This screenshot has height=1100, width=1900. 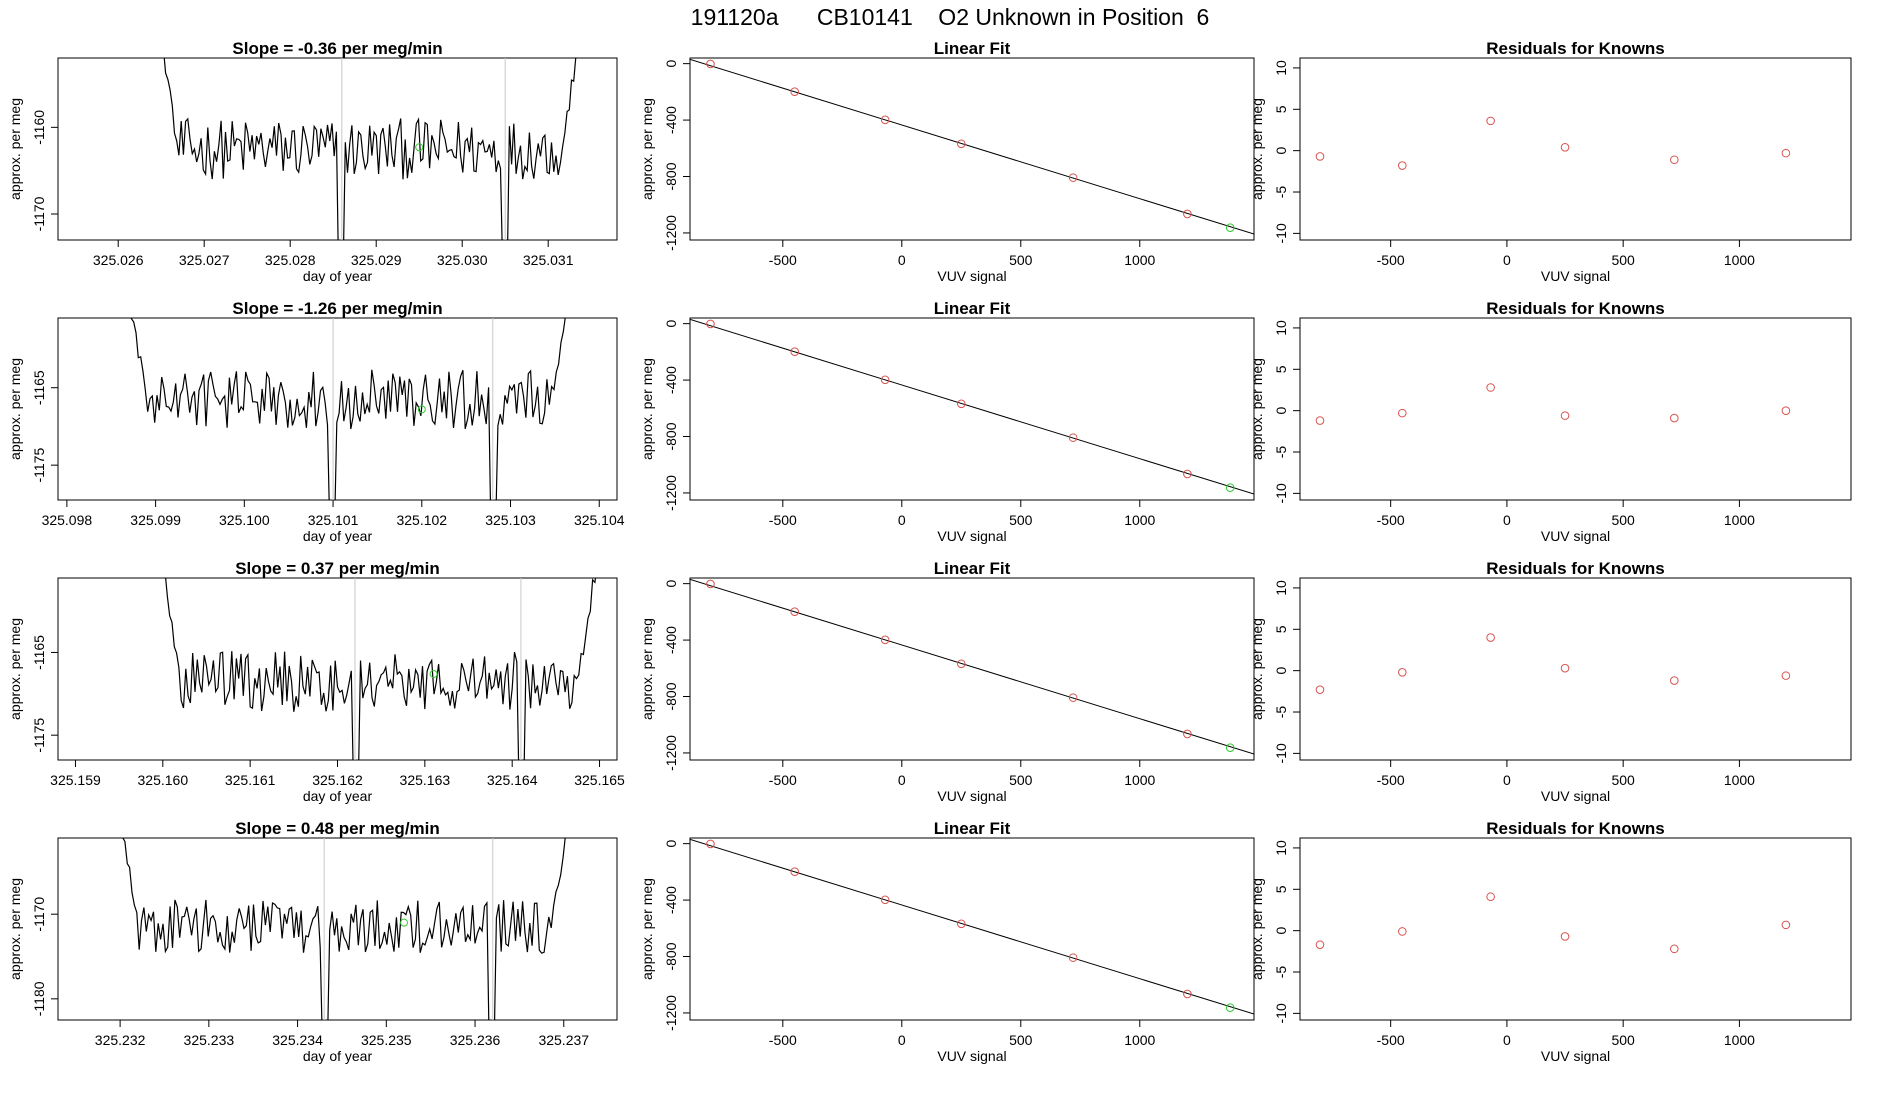 I want to click on panel-title: Slope = -1.26 per meg/min, so click(x=337, y=308).